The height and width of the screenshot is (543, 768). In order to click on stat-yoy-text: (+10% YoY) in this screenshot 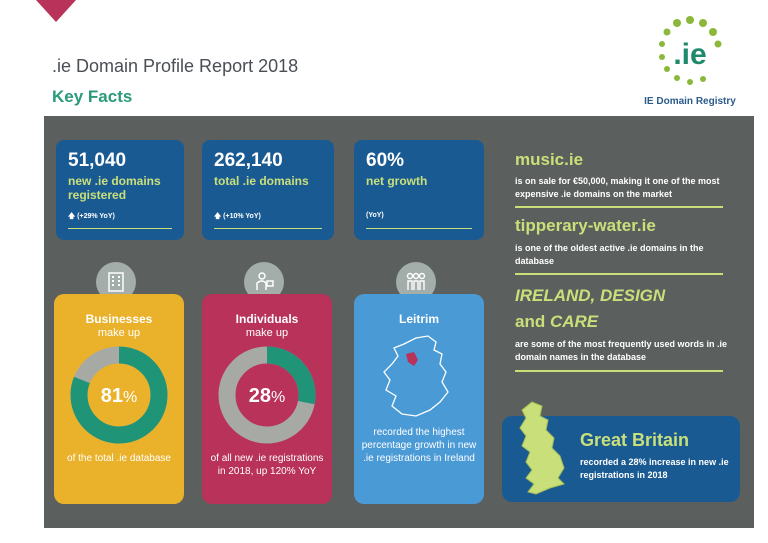, I will do `click(242, 216)`.